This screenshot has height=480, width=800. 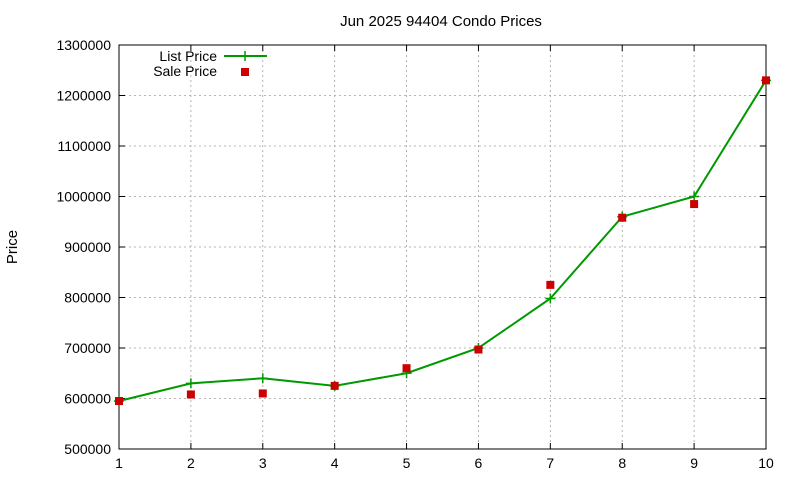 What do you see at coordinates (188, 56) in the screenshot?
I see `legend-label-list-price: List Price` at bounding box center [188, 56].